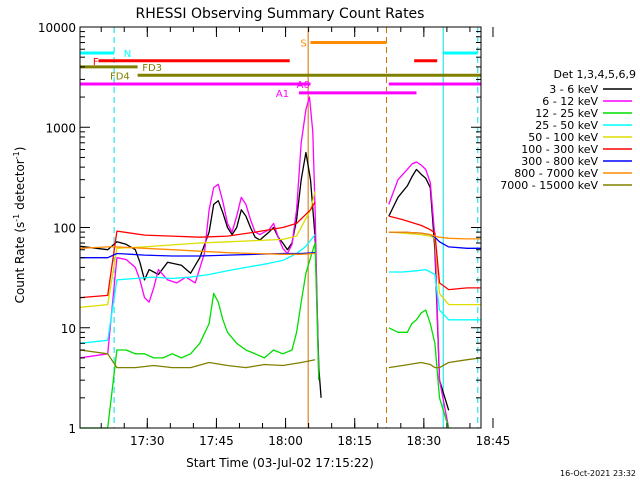 The image size is (640, 484). What do you see at coordinates (16, 155) in the screenshot?
I see `y-label-sup2: -1` at bounding box center [16, 155].